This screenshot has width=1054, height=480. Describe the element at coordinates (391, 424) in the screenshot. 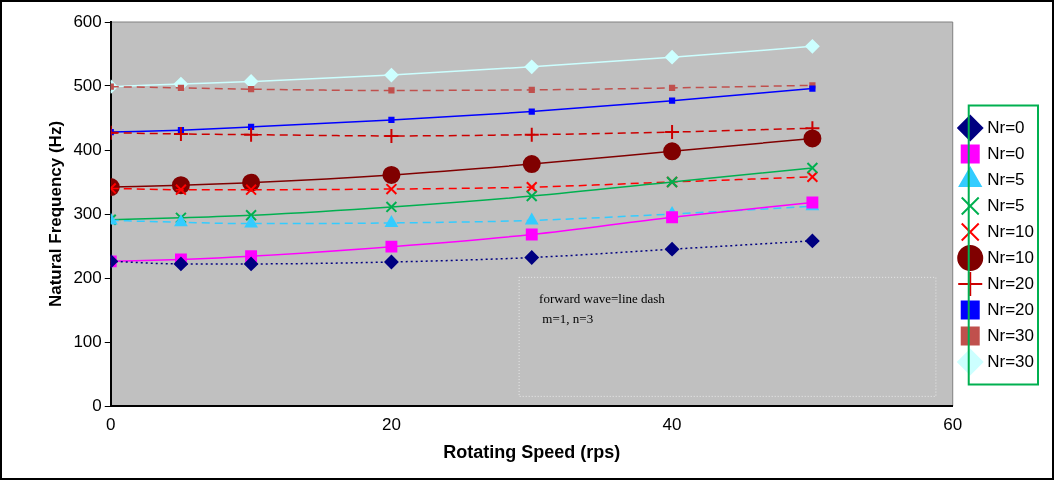

I see `x-tick-label: 20` at that location.